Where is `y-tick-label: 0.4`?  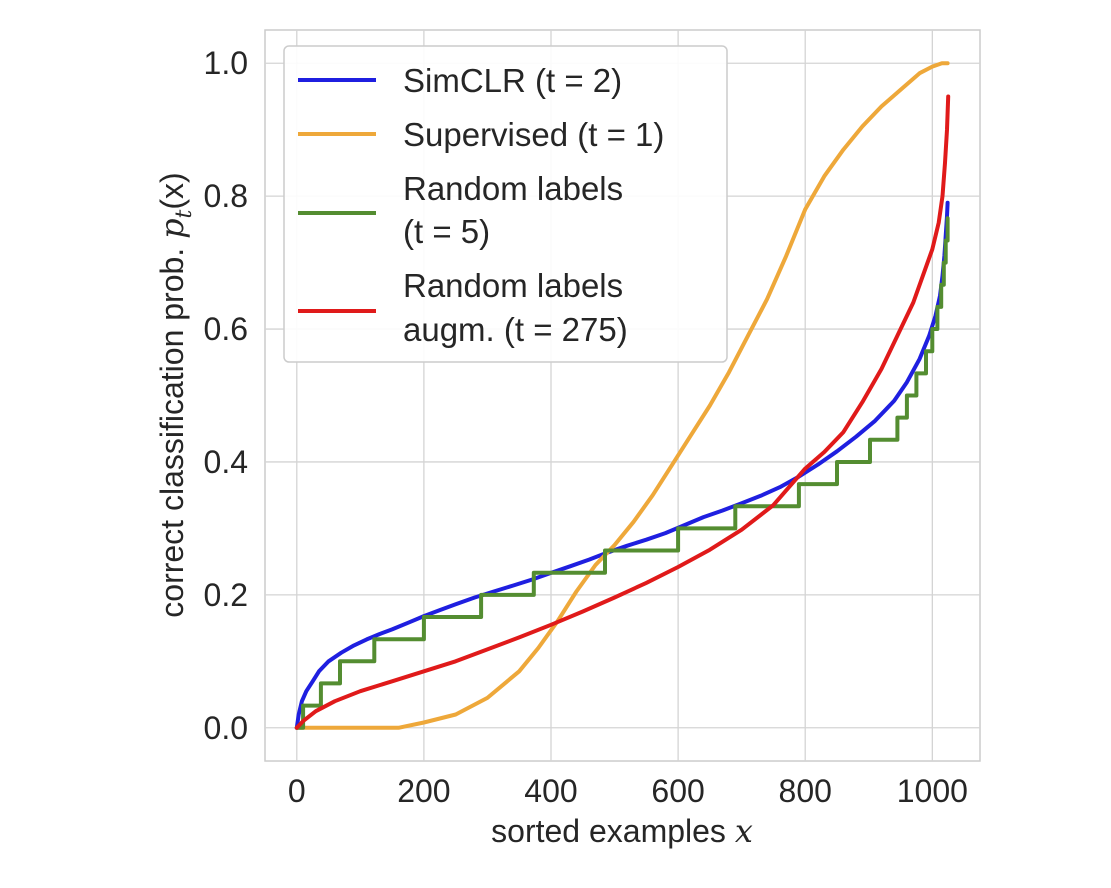 y-tick-label: 0.4 is located at coordinates (226, 462).